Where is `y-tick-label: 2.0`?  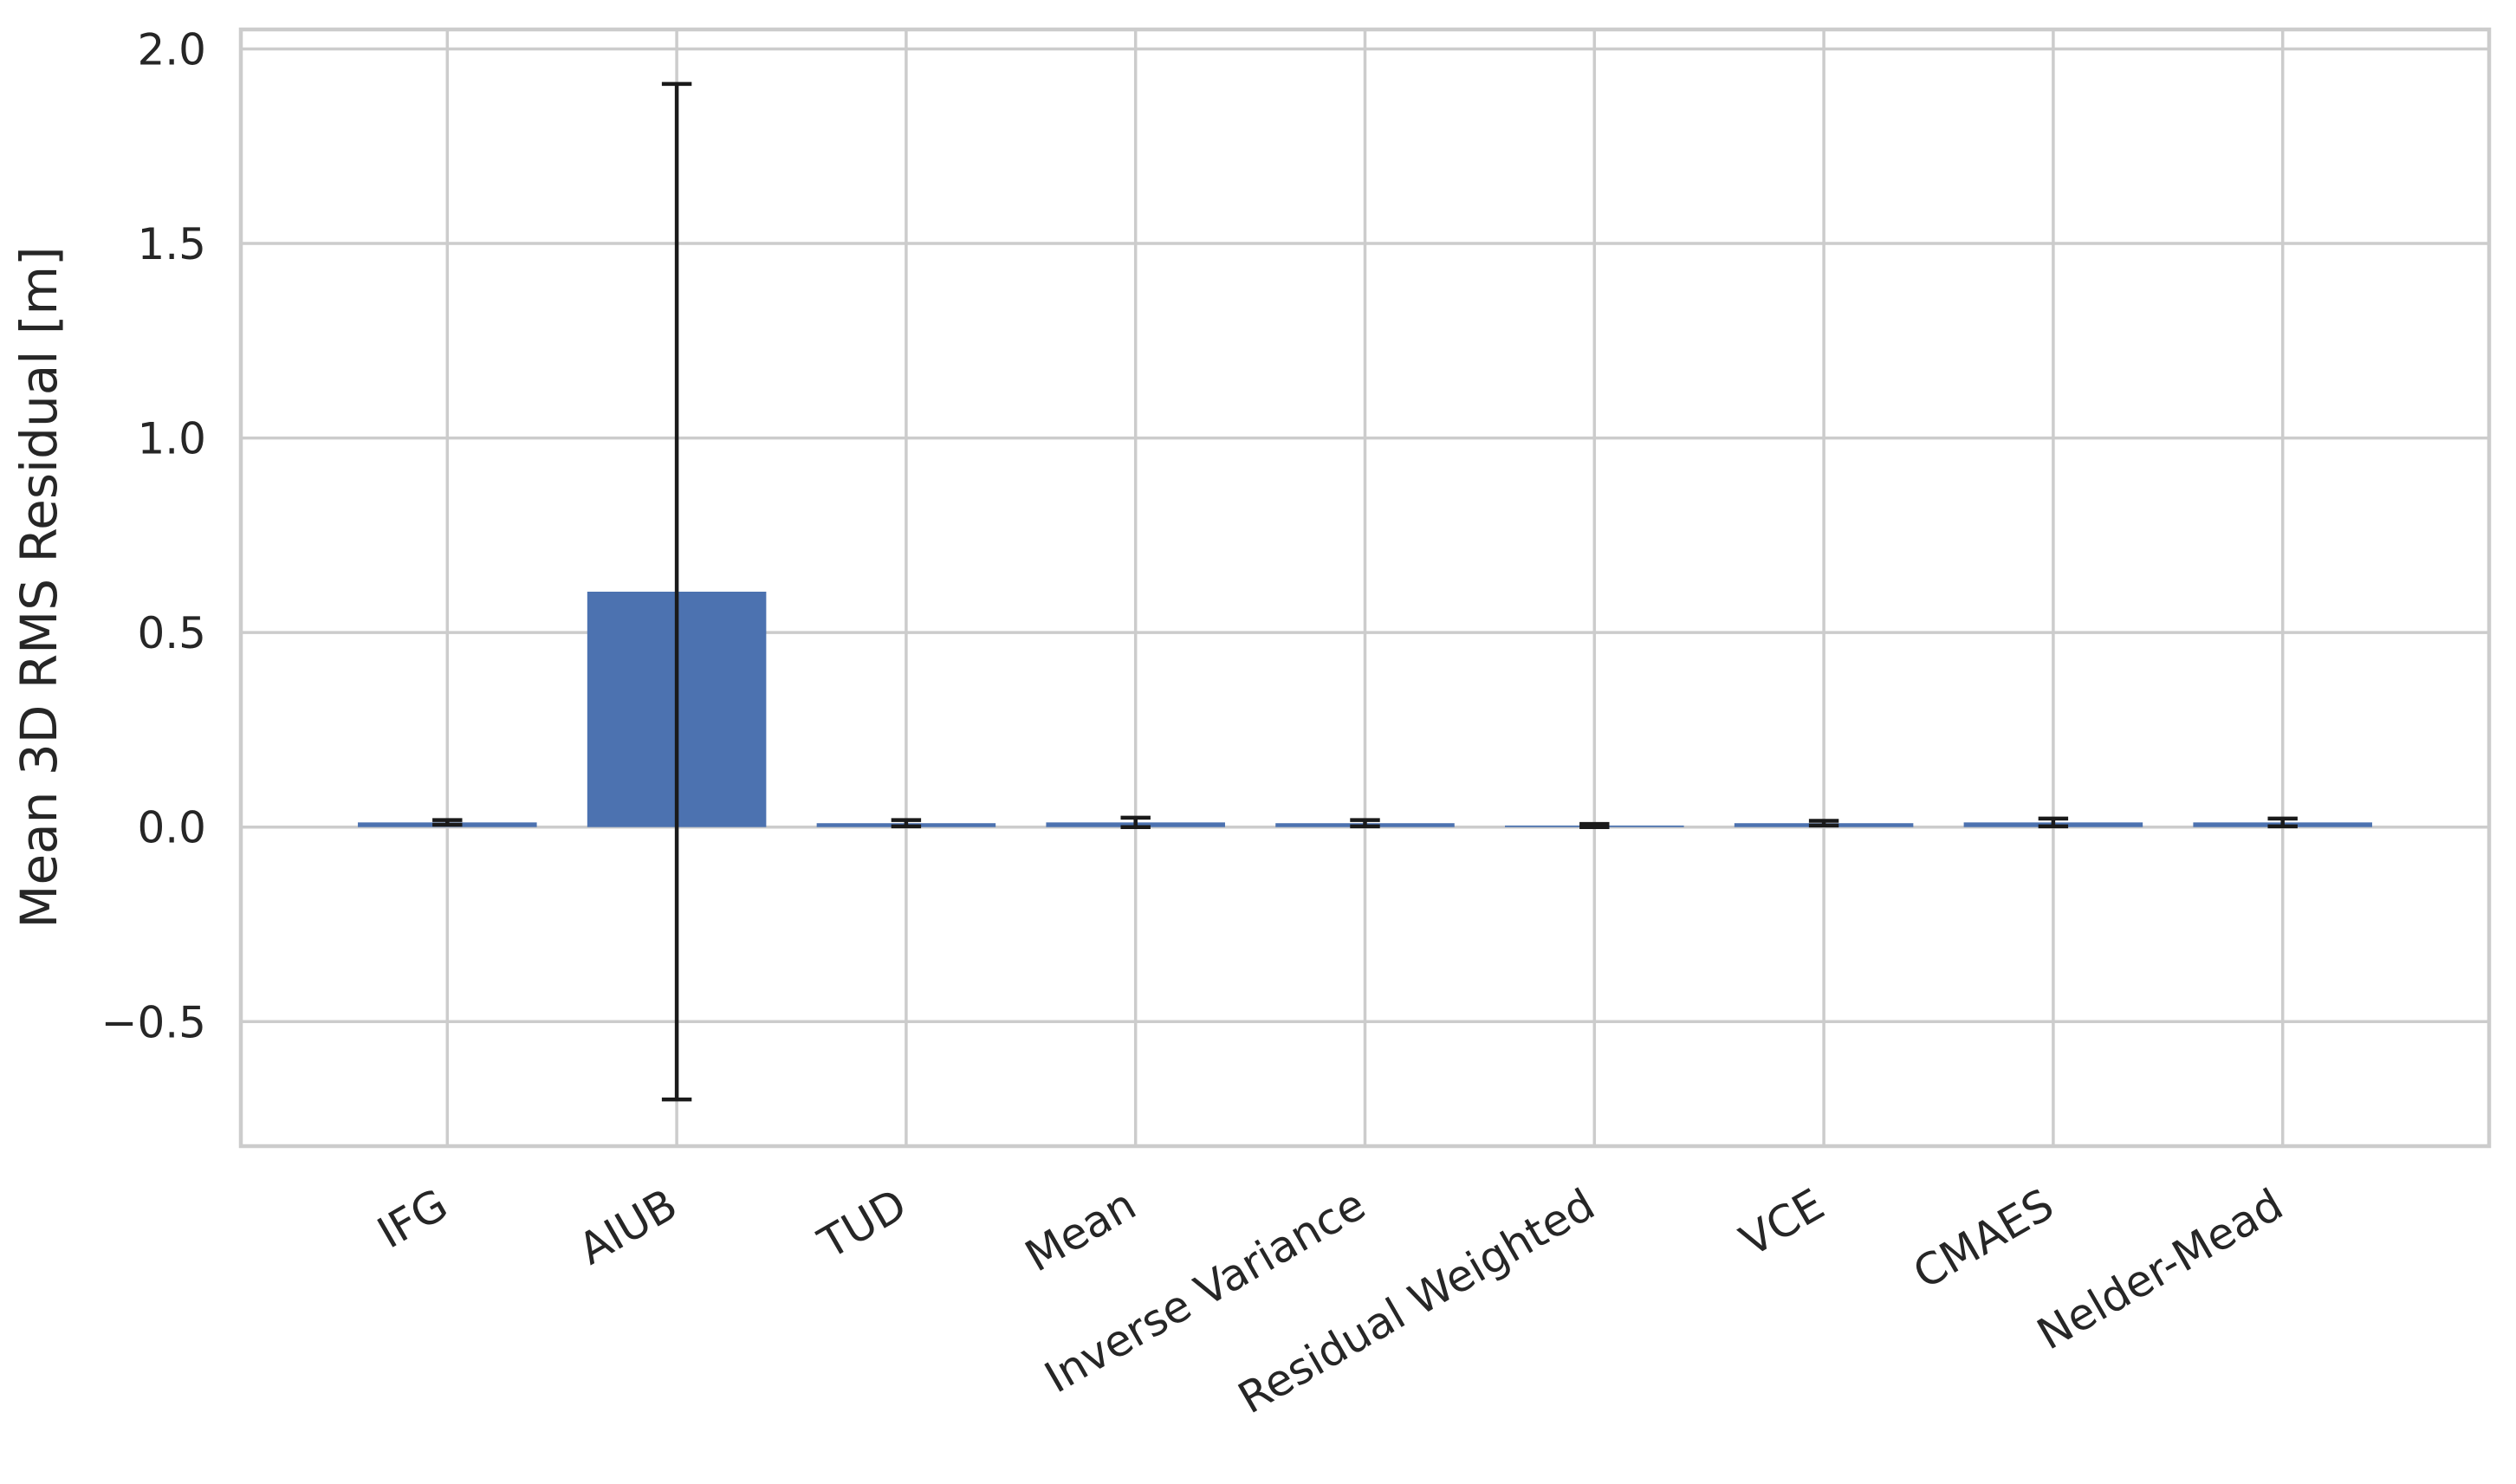 y-tick-label: 2.0 is located at coordinates (172, 49).